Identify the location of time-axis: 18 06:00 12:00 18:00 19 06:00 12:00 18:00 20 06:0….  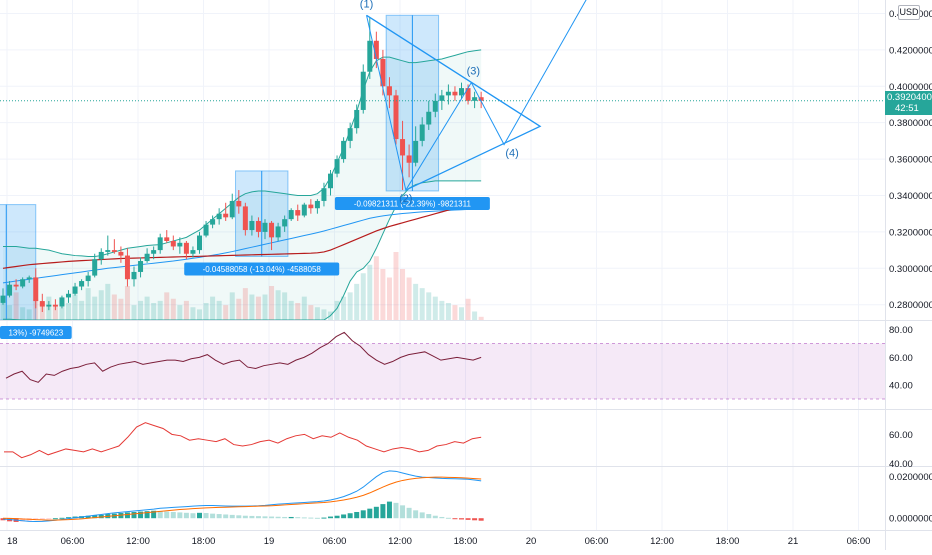
(438, 541).